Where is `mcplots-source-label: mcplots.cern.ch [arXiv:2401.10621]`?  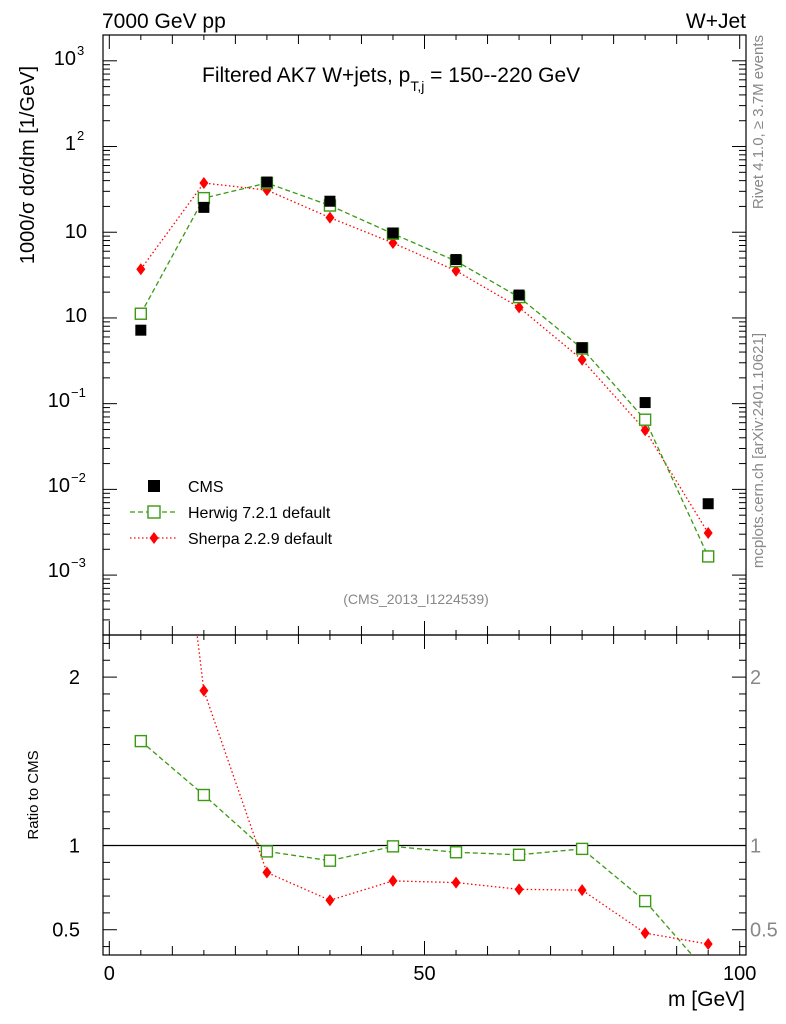 mcplots-source-label: mcplots.cern.ch [arXiv:2401.10621] is located at coordinates (758, 450).